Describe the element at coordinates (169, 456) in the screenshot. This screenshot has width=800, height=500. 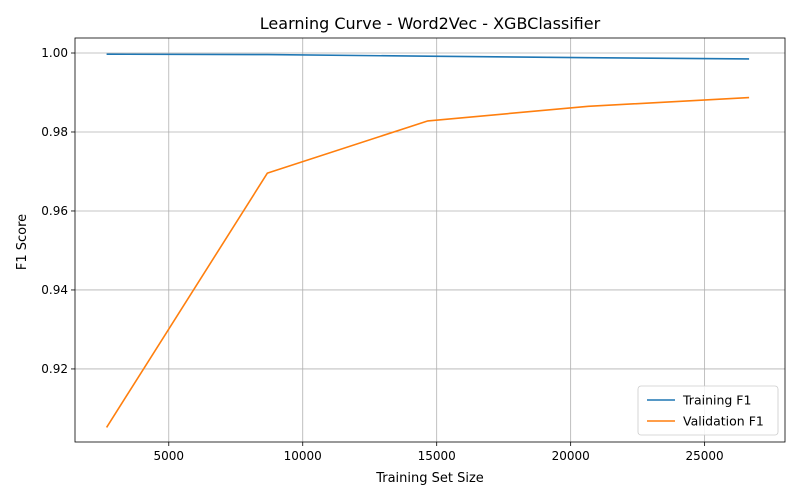
I see `x-tick-label: 5000` at that location.